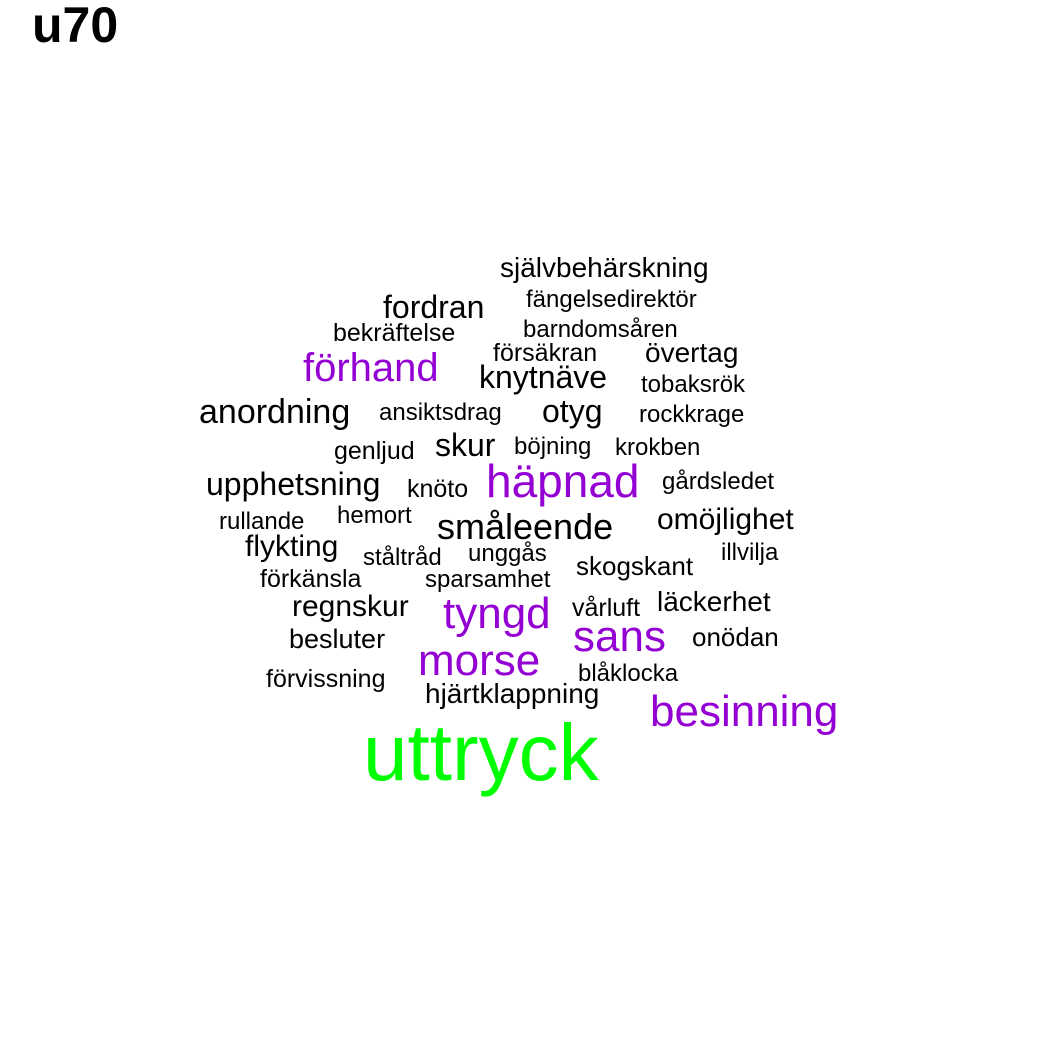 Image resolution: width=1050 pixels, height=1050 pixels. I want to click on word-cloud-word: sans, so click(619, 636).